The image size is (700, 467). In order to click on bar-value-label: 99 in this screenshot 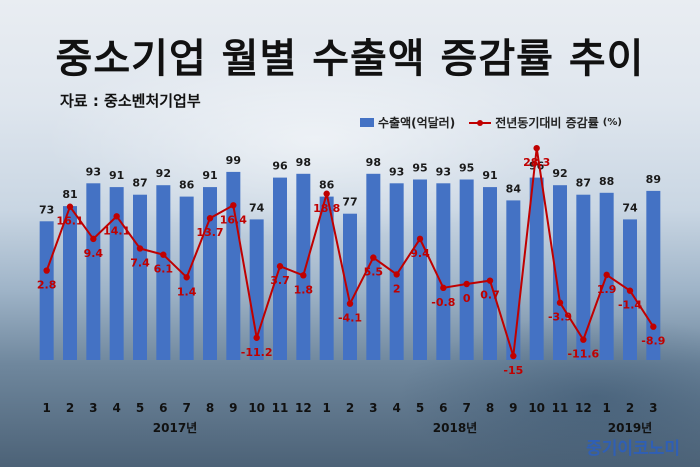, I will do `click(233, 160)`.